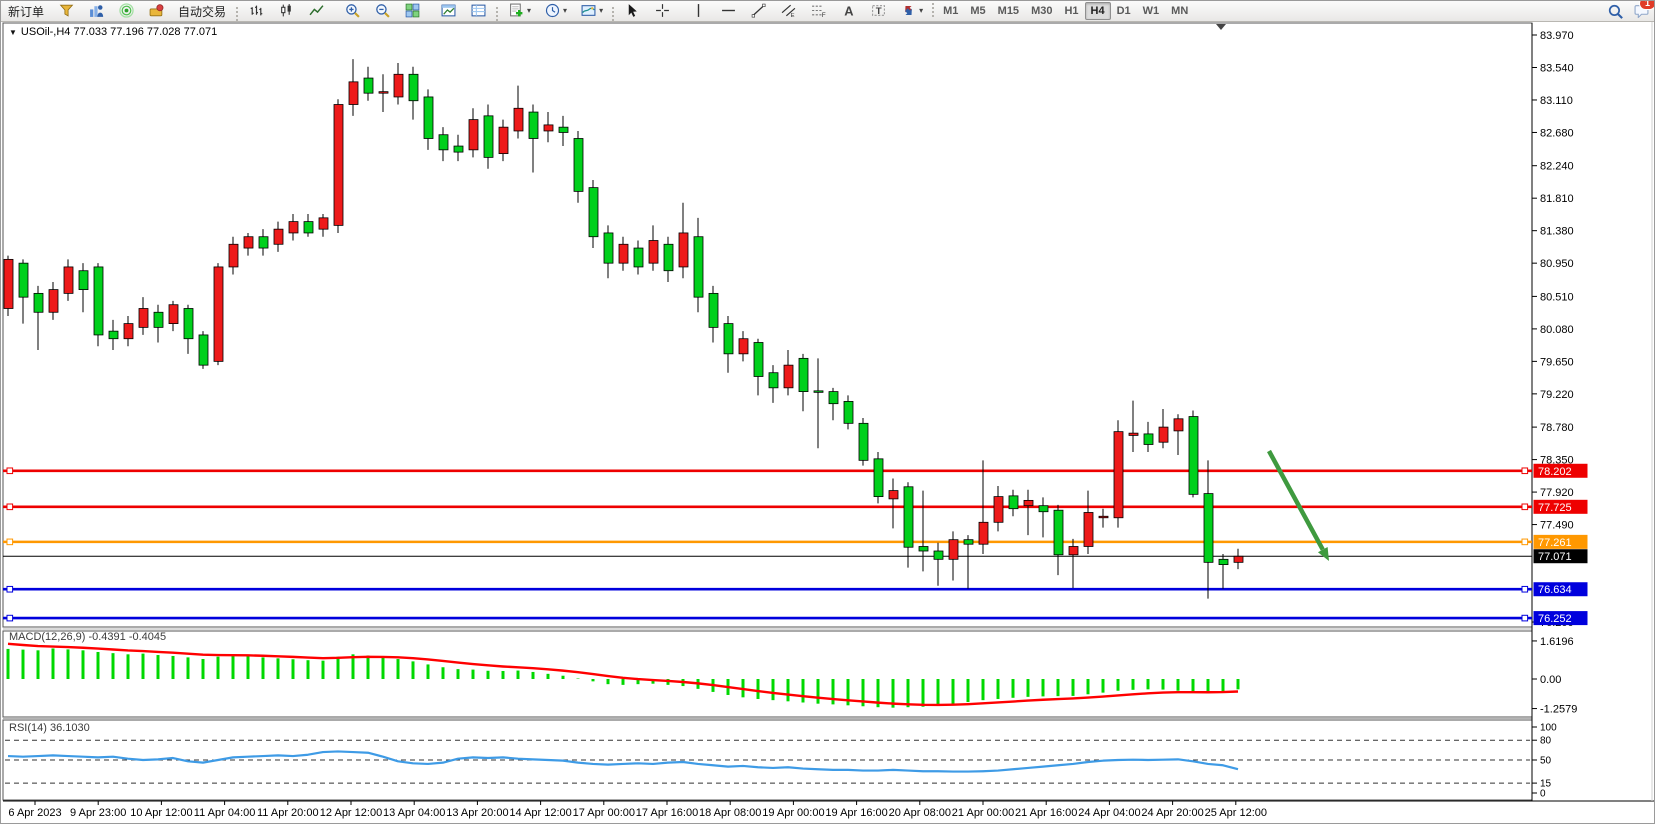 This screenshot has height=824, width=1655. Describe the element at coordinates (202, 11) in the screenshot. I see `autotrade-button: 自动交易` at that location.